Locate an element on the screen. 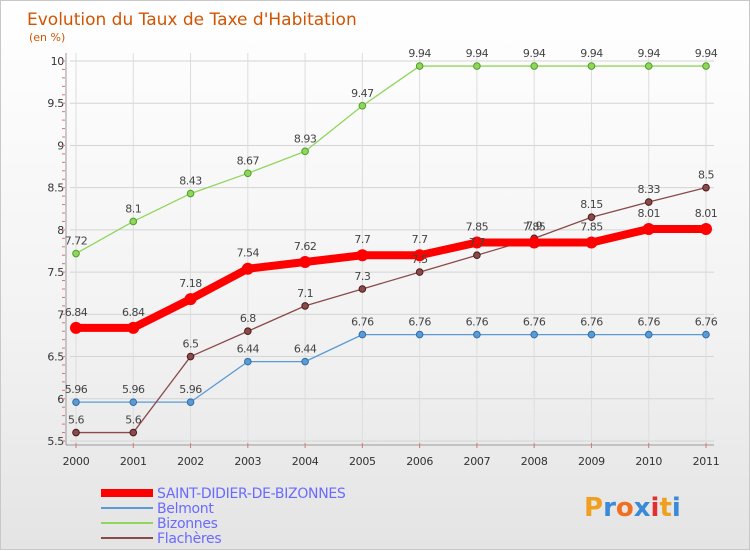 The height and width of the screenshot is (551, 750). legend-label: SAINT-DIDIER-DE-BIZONNES is located at coordinates (251, 494).